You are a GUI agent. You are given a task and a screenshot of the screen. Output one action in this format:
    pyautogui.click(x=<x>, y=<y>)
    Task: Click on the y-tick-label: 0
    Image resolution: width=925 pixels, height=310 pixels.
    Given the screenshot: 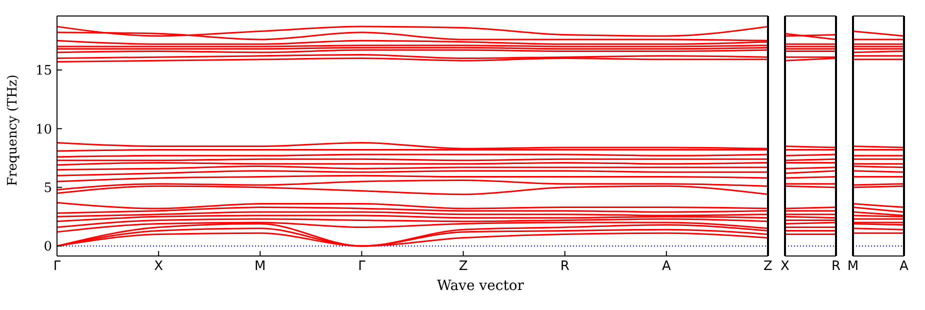 What is the action you would take?
    pyautogui.click(x=48, y=247)
    